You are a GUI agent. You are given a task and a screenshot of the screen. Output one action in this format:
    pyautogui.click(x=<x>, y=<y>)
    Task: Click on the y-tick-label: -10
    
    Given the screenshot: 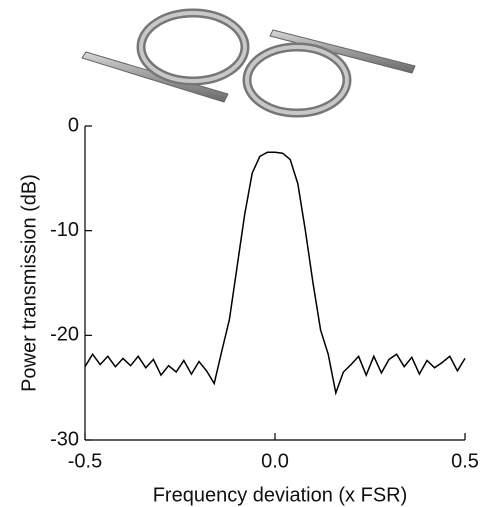 What is the action you would take?
    pyautogui.click(x=64, y=230)
    